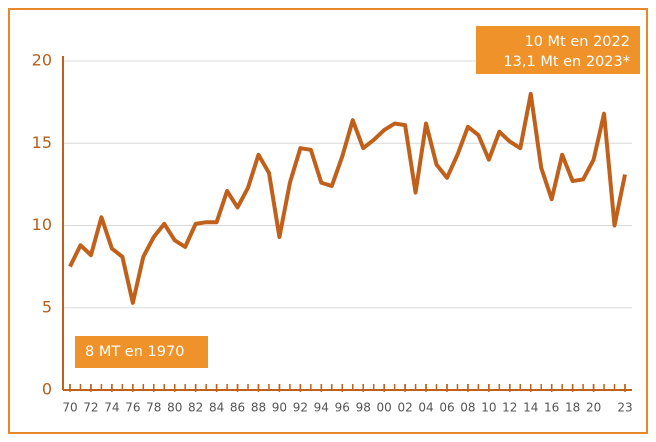 This screenshot has width=656, height=442. Describe the element at coordinates (425, 408) in the screenshot. I see `x-tick-label: 04` at that location.